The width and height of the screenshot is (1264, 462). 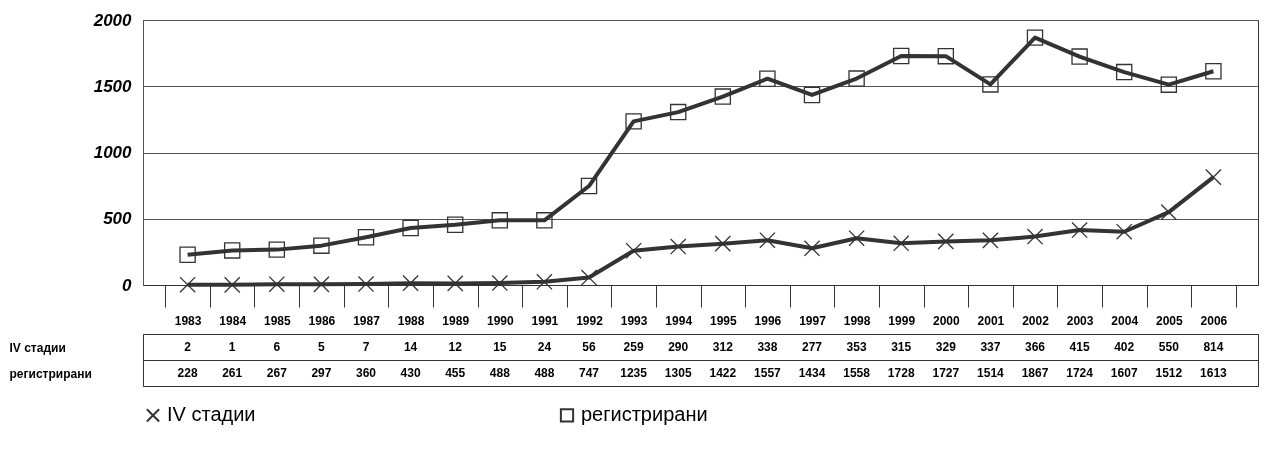 What do you see at coordinates (634, 373) in the screenshot?
I see `data-label: 1235` at bounding box center [634, 373].